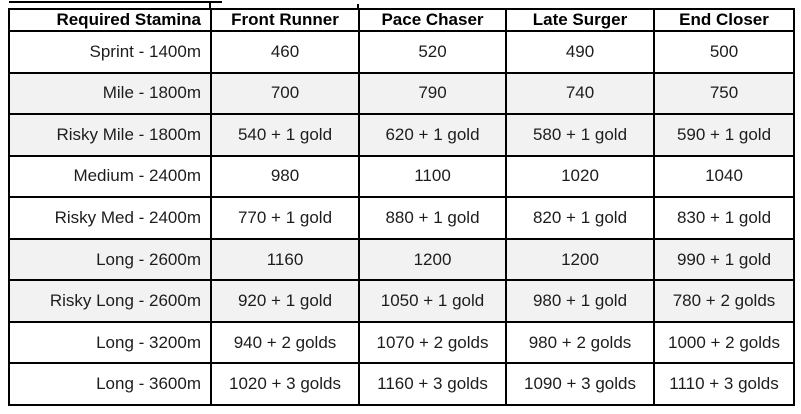 The height and width of the screenshot is (414, 801). I want to click on table-row-medium-2400m: Medium - 2400m 980 1100 1020 1040, so click(401, 176).